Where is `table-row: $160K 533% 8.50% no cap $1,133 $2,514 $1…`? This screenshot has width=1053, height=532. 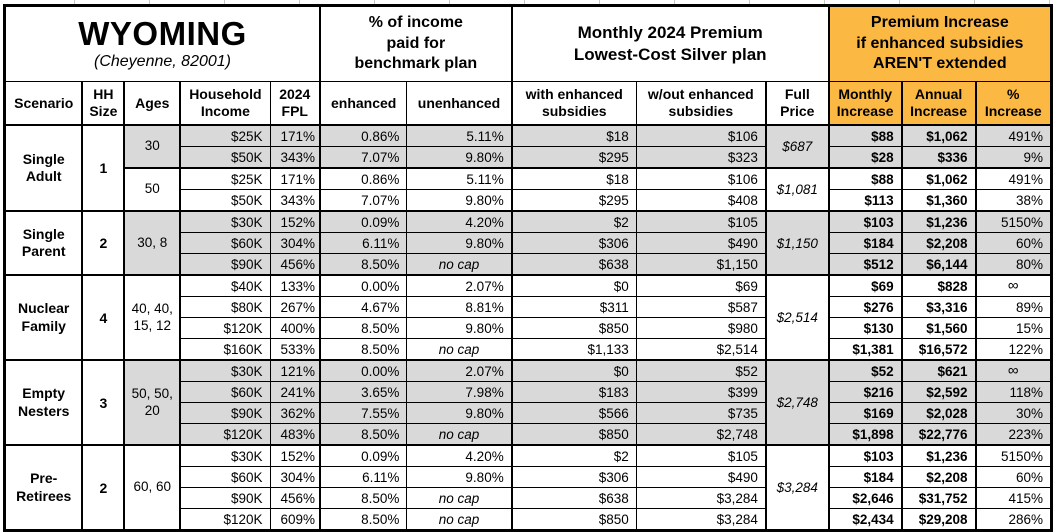
table-row: $160K 533% 8.50% no cap $1,133 $2,514 $1… is located at coordinates (528, 349).